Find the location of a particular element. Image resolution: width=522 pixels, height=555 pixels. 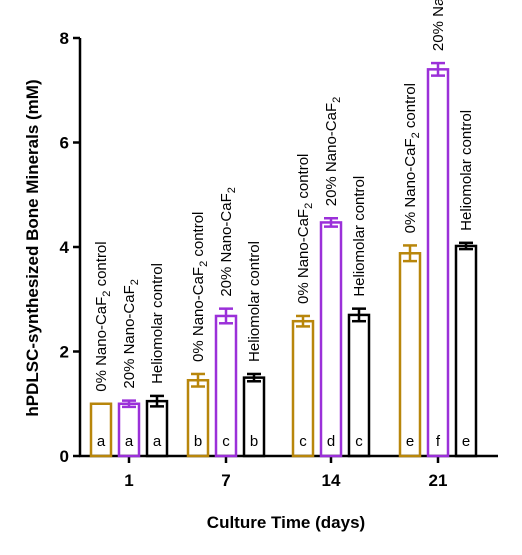

y-axis-title: hPDLSC-synthesized Bone Minerals (mM) is located at coordinates (32, 247).